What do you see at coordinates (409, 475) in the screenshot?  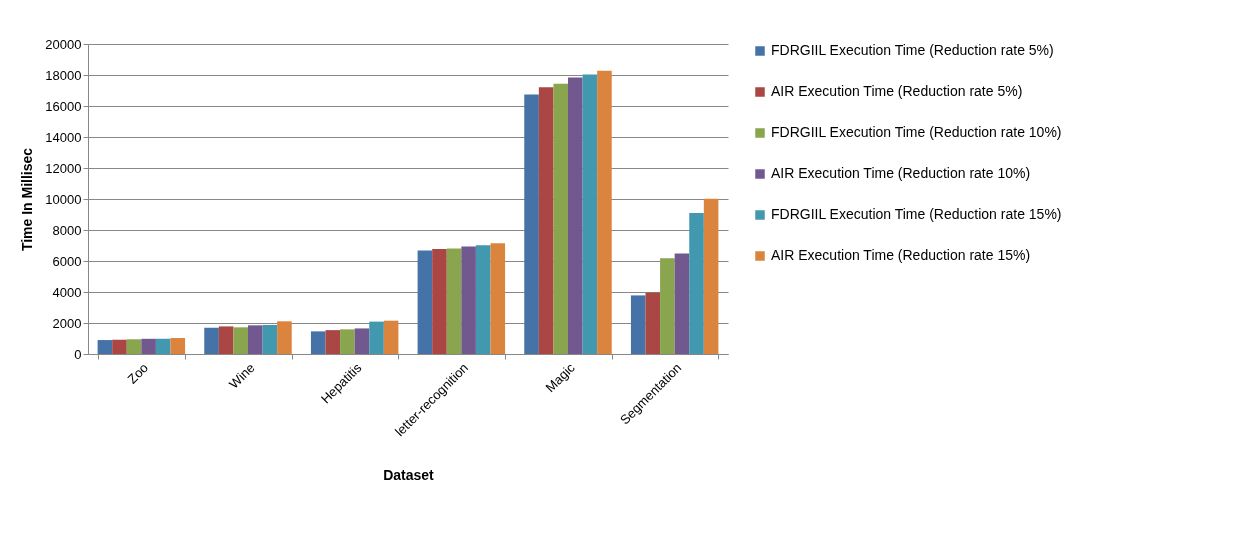 I see `x-axis-title: Dataset` at bounding box center [409, 475].